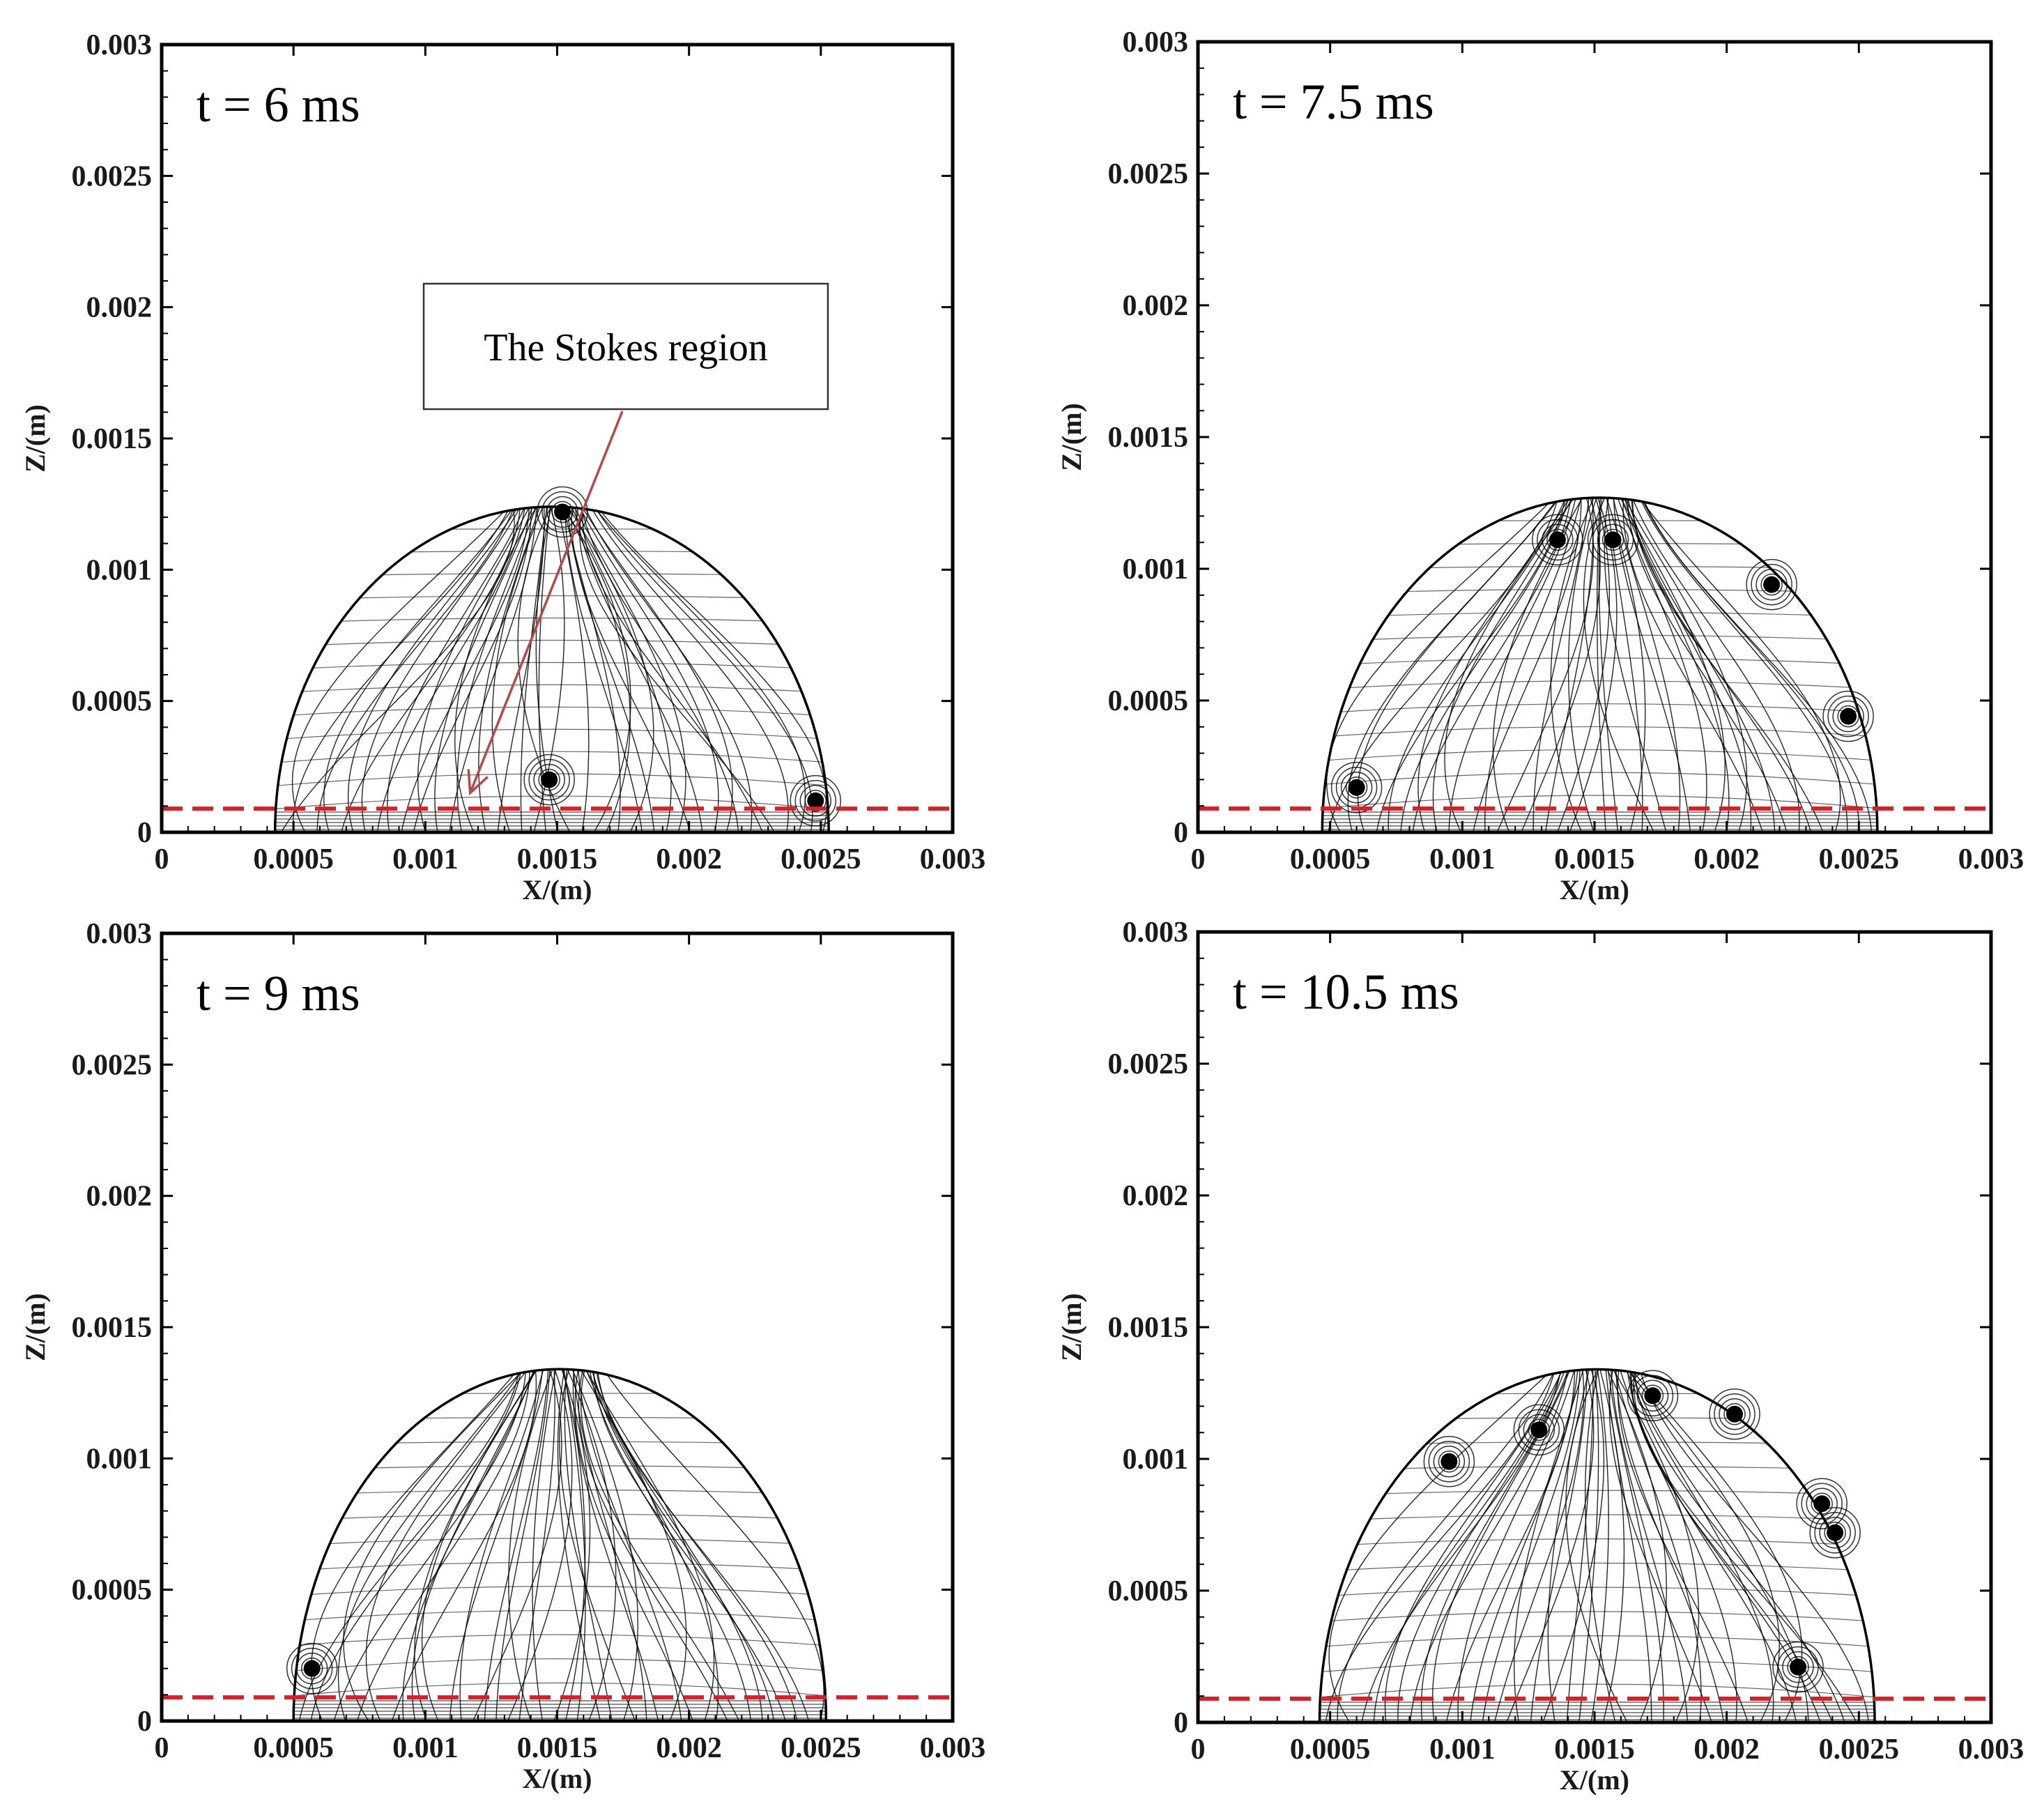 The height and width of the screenshot is (1813, 2044). I want to click on y-tick-label: 0.0015, so click(1149, 438).